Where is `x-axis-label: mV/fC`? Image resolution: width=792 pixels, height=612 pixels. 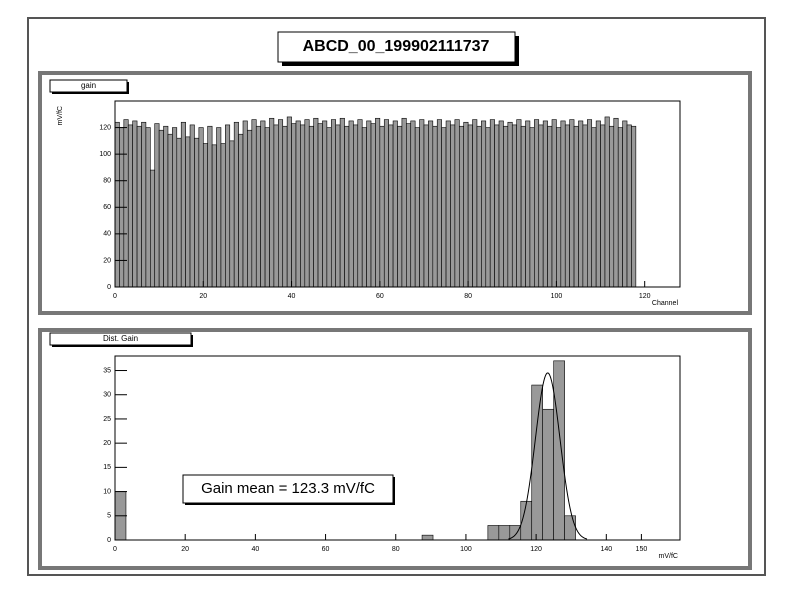
x-axis-label: mV/fC is located at coordinates (668, 556).